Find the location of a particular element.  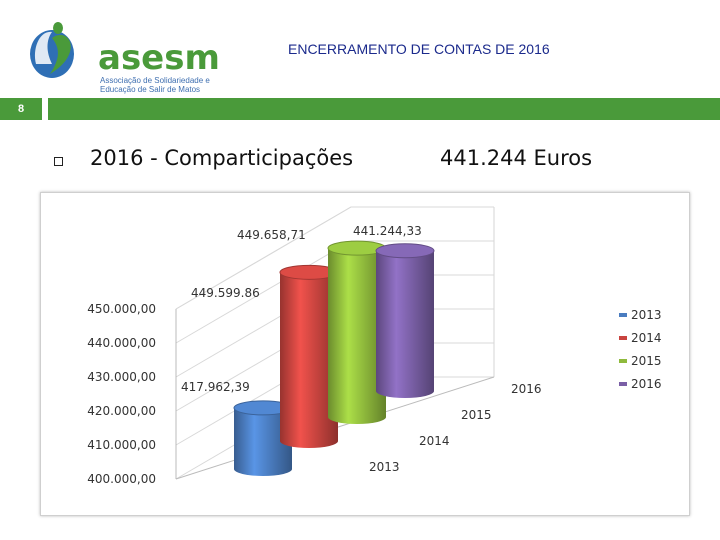

bar-top-2016 is located at coordinates (405, 251).